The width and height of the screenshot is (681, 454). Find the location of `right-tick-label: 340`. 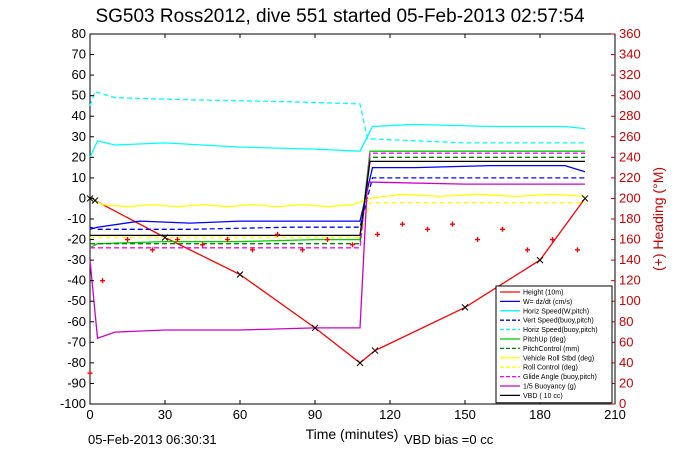

right-tick-label: 340 is located at coordinates (630, 54).